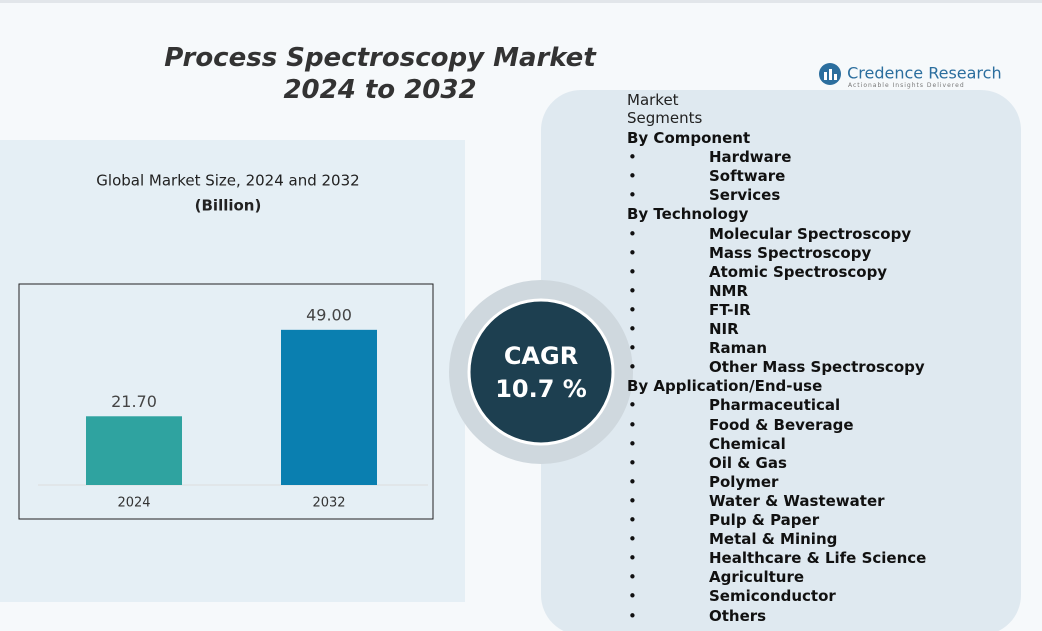 Image resolution: width=1042 pixels, height=631 pixels. Describe the element at coordinates (329, 314) in the screenshot. I see `value-label: 49.00` at that location.